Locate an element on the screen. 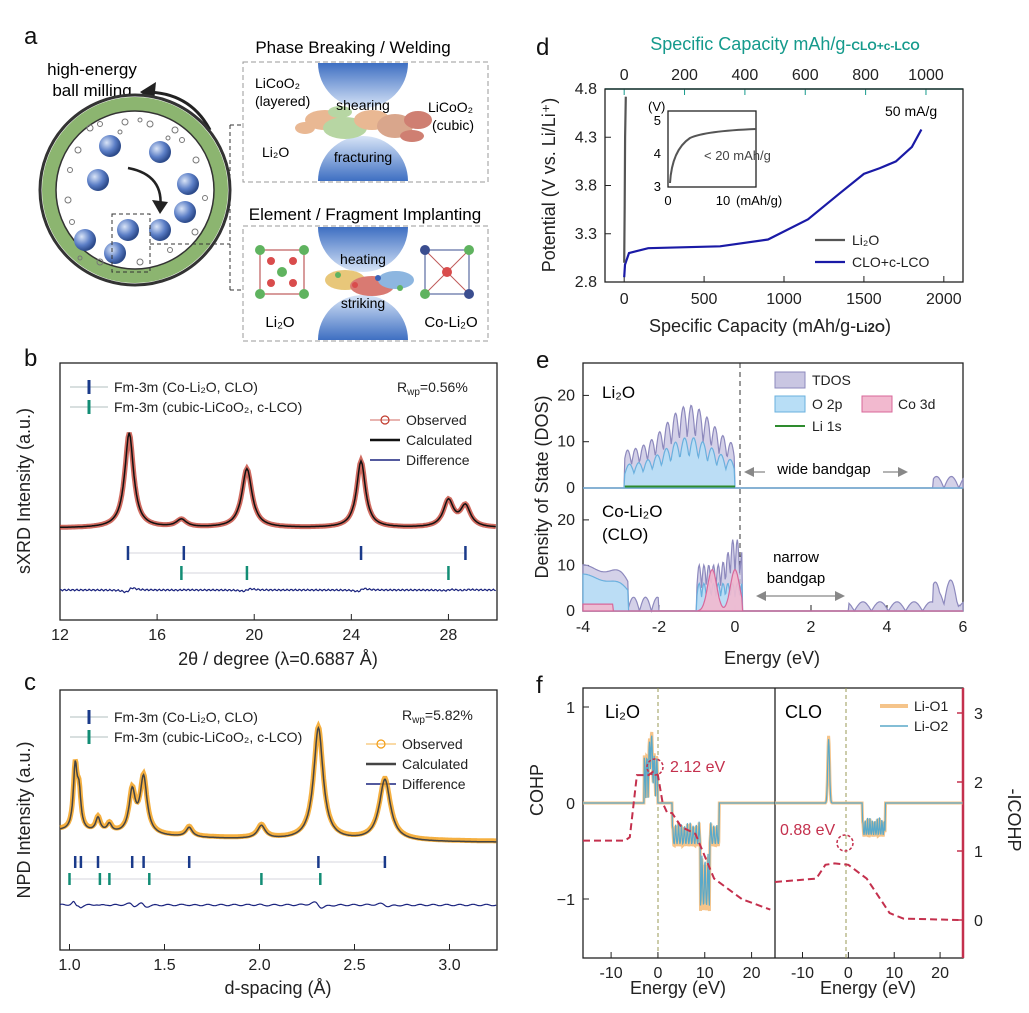  li2o-label-bottom: Li₂O is located at coordinates (279, 322).